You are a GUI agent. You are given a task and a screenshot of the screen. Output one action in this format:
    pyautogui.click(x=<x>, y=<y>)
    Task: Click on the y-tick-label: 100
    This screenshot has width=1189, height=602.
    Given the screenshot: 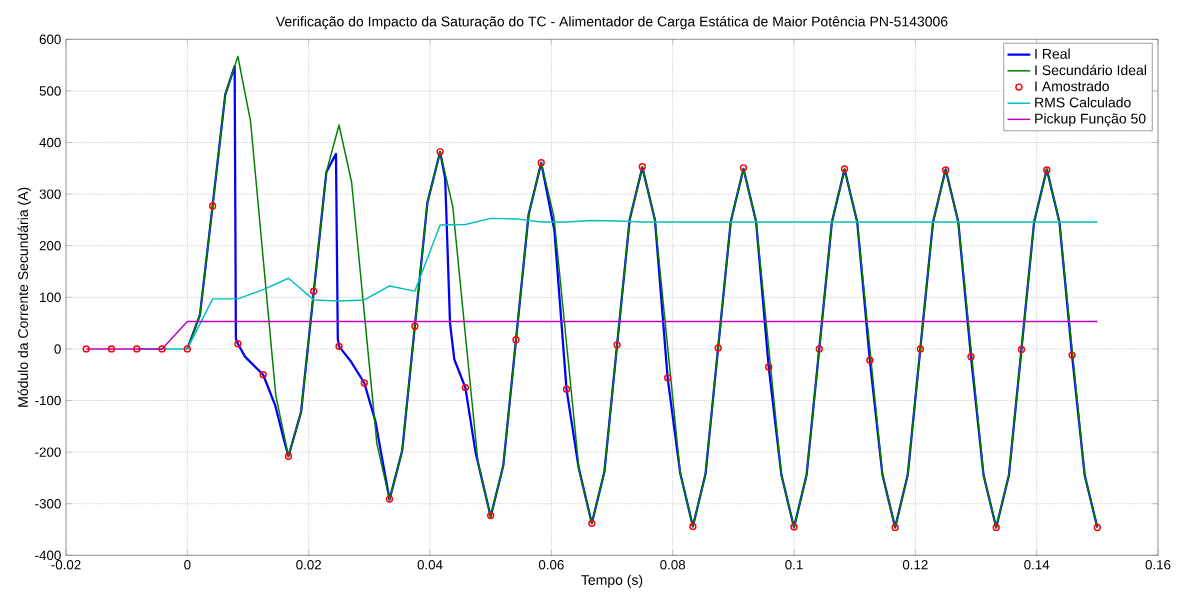 What is the action you would take?
    pyautogui.click(x=50, y=297)
    